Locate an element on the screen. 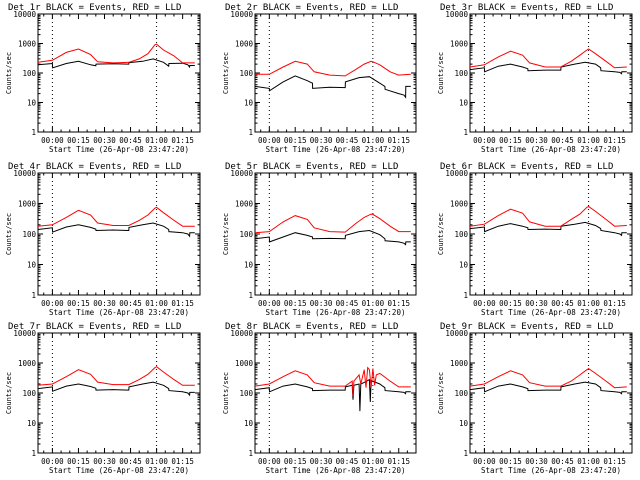 The image size is (640, 480). panel-title: Det 7r BLACK = Events, RED = LLD is located at coordinates (94, 327).